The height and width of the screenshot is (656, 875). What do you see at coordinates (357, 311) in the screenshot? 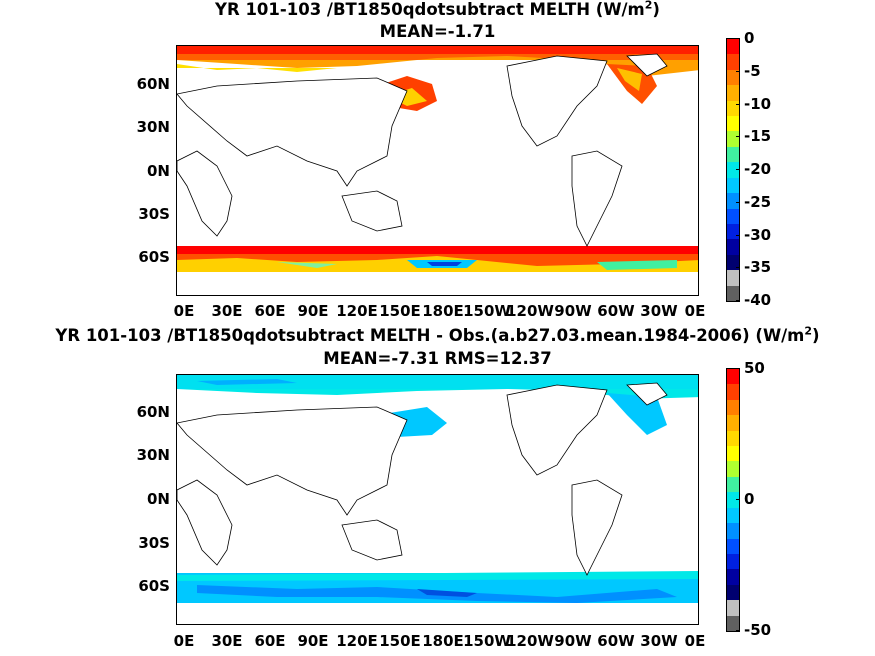
I see `panel-1-xtick: 120E` at bounding box center [357, 311].